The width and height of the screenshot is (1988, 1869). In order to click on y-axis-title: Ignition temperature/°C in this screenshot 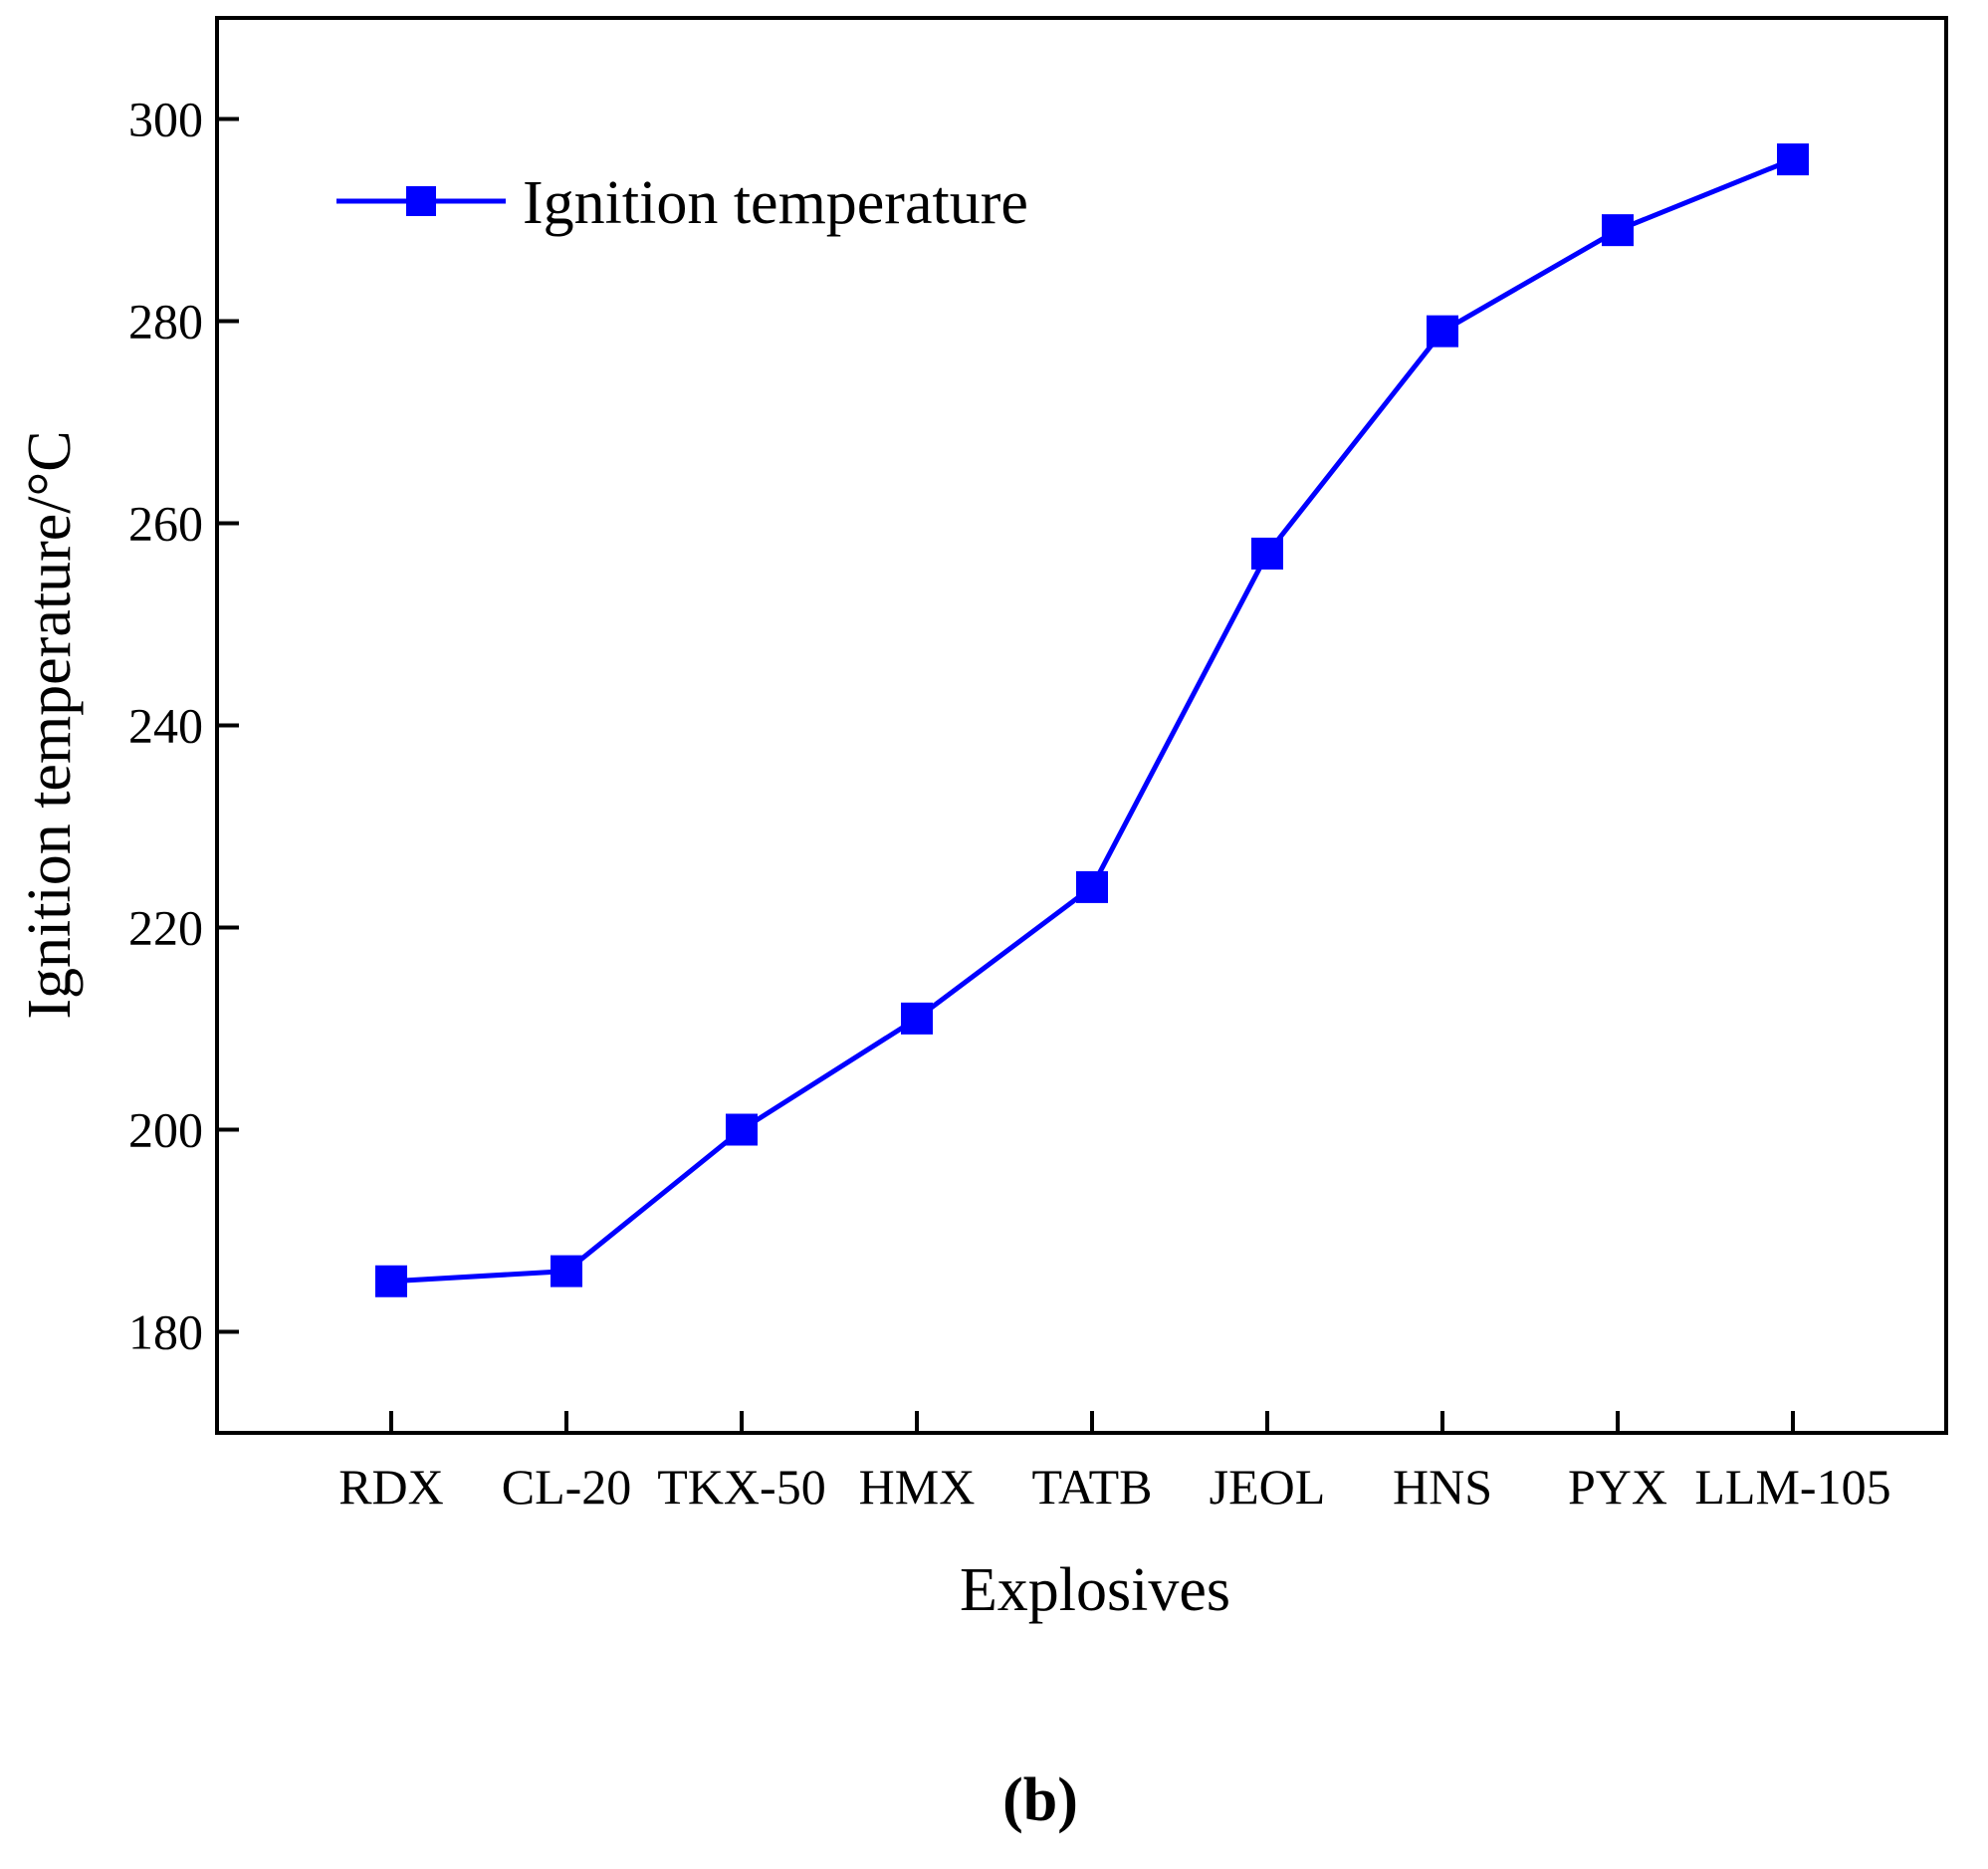, I will do `click(50, 724)`.